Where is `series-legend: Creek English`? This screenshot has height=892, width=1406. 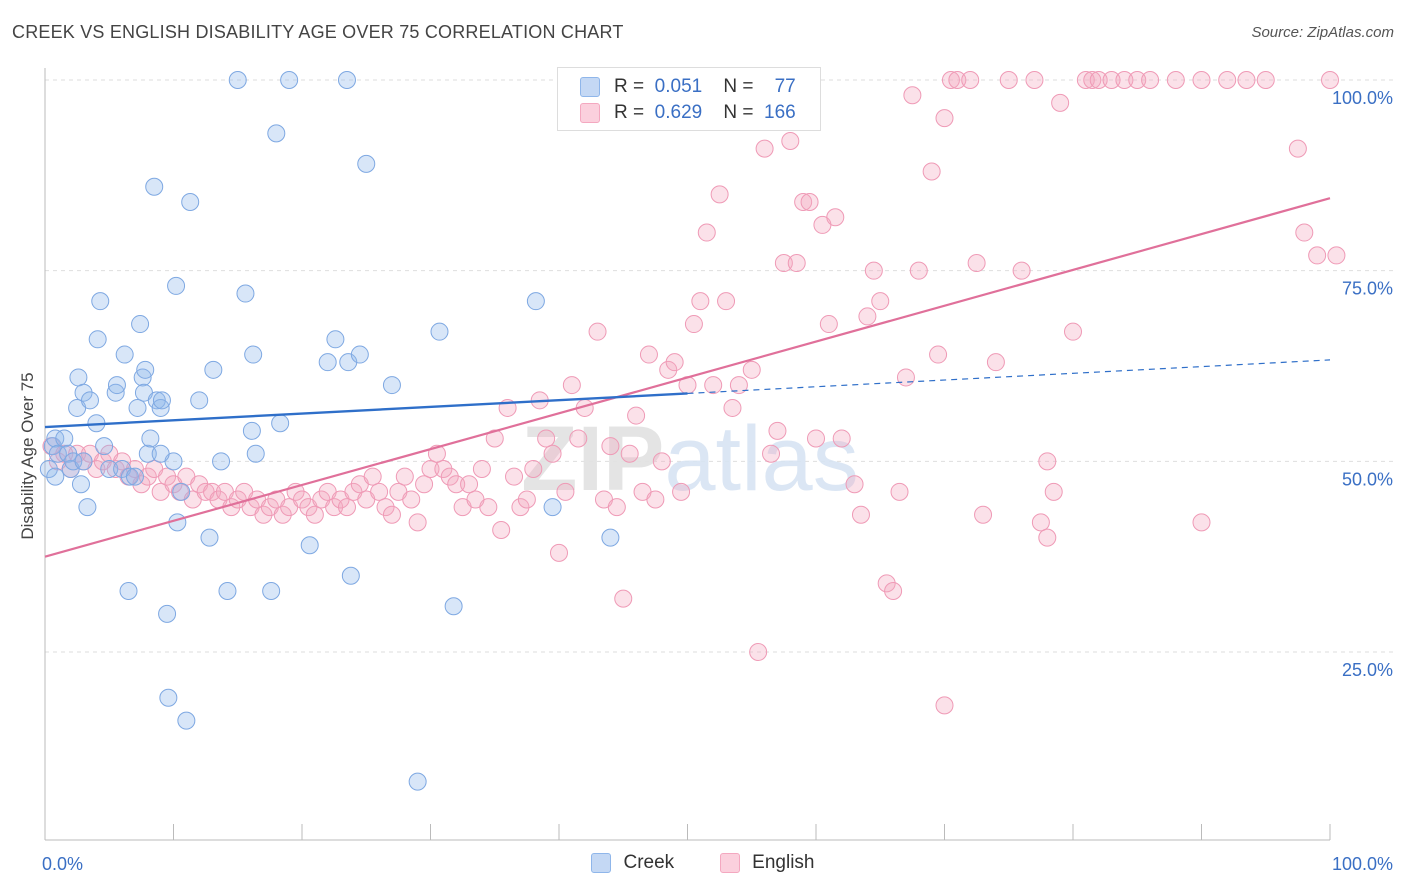
series-legend: Creek English is located at coordinates (703, 863).